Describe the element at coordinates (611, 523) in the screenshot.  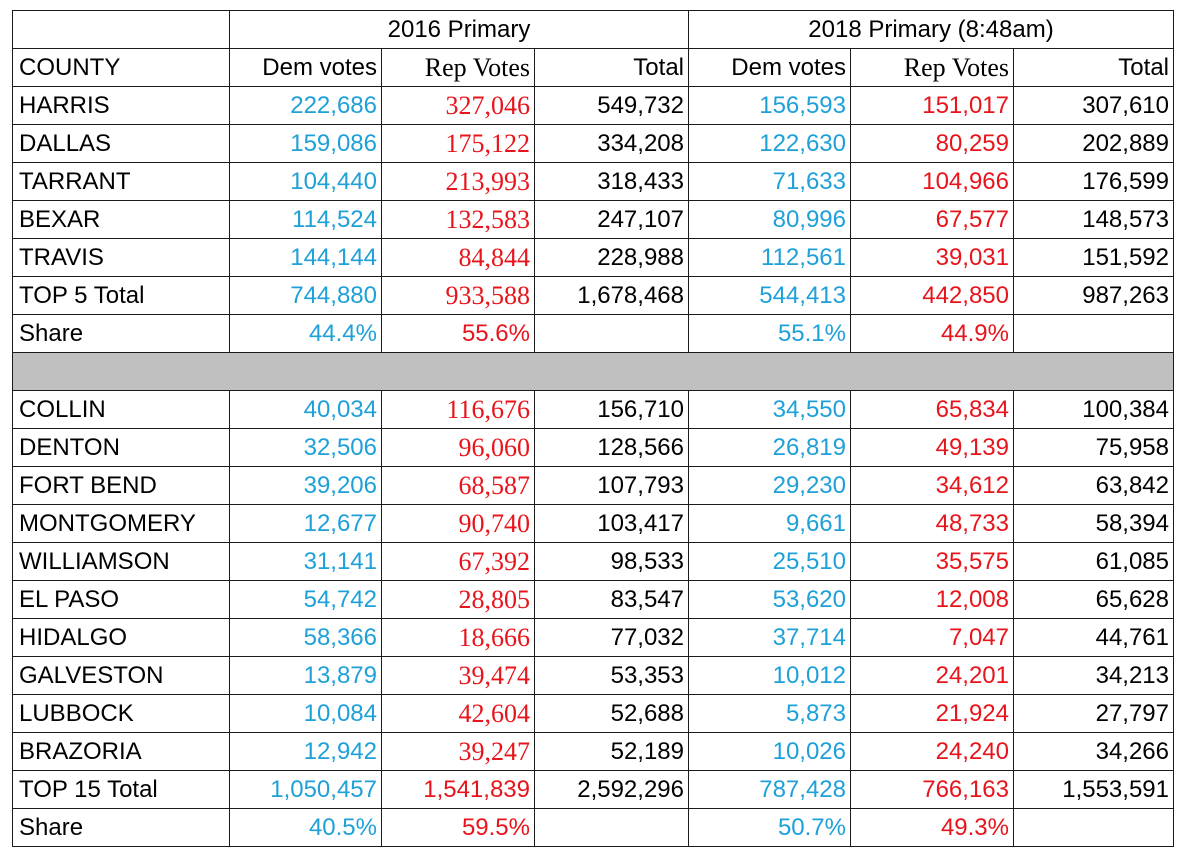
I see `total-2016-cell: 103,417` at that location.